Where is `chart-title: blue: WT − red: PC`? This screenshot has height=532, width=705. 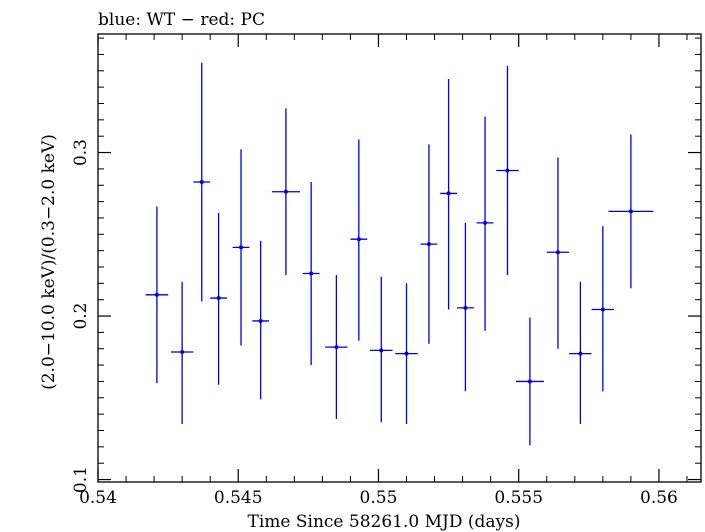 chart-title: blue: WT − red: PC is located at coordinates (181, 20).